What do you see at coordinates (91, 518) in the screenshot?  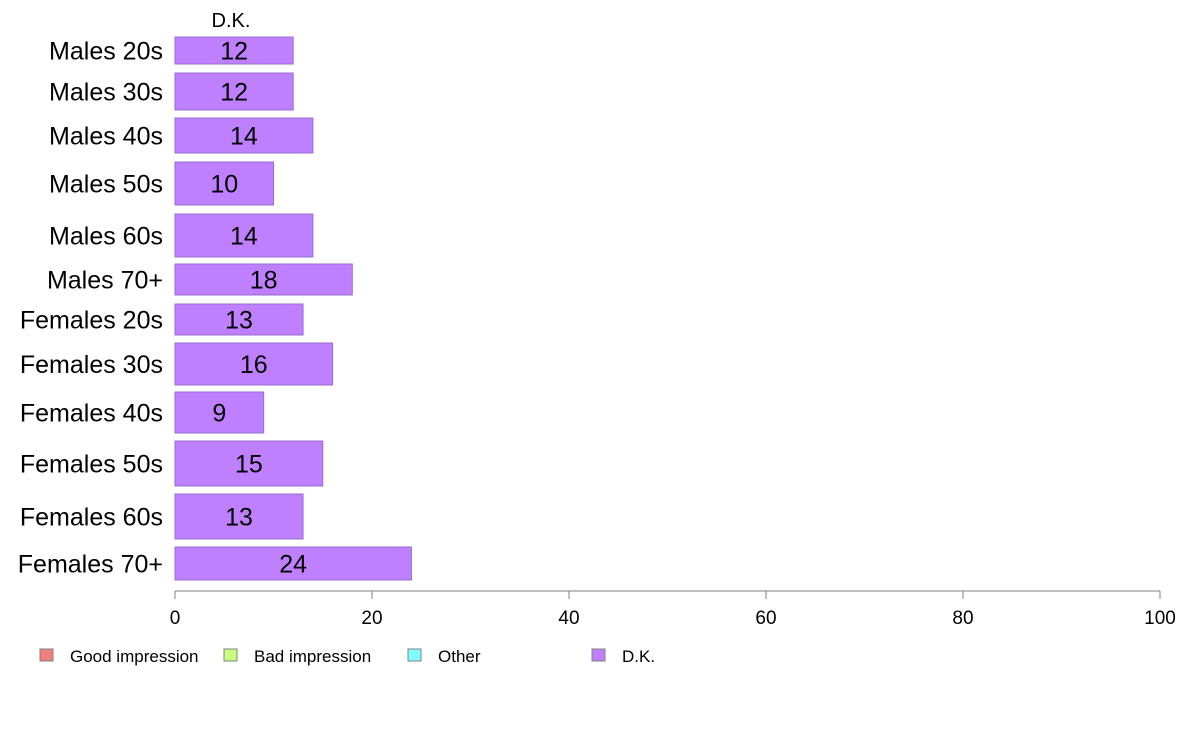 I see `category-label: Females 60s` at bounding box center [91, 518].